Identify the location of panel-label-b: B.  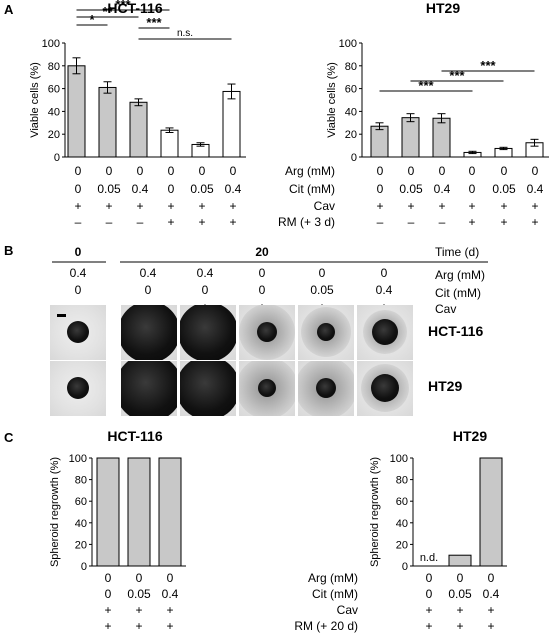
(8, 250).